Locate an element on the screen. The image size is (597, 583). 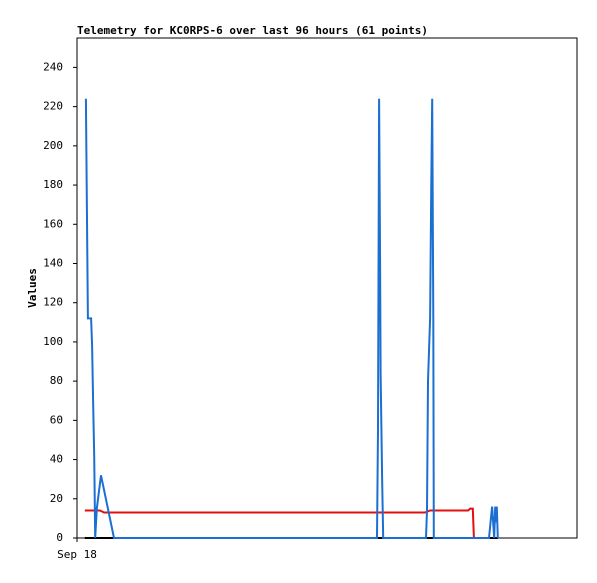
y-tick-label: 220 is located at coordinates (53, 106).